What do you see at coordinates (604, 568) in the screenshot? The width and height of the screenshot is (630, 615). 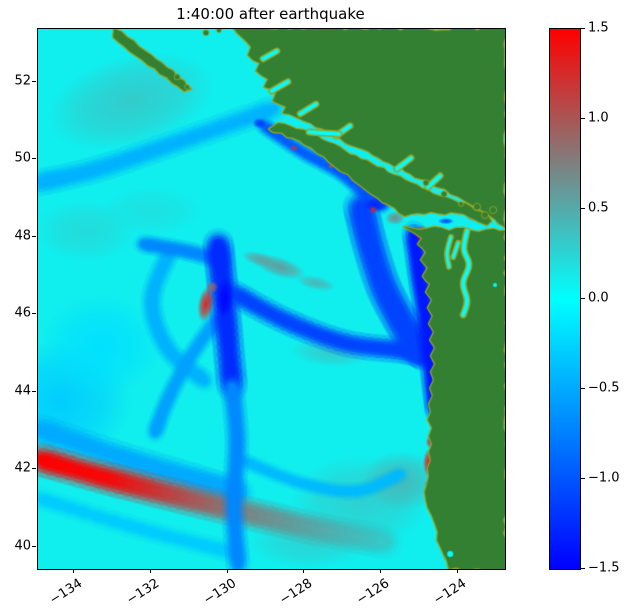 I see `colorbar-tick-label: −1.5` at bounding box center [604, 568].